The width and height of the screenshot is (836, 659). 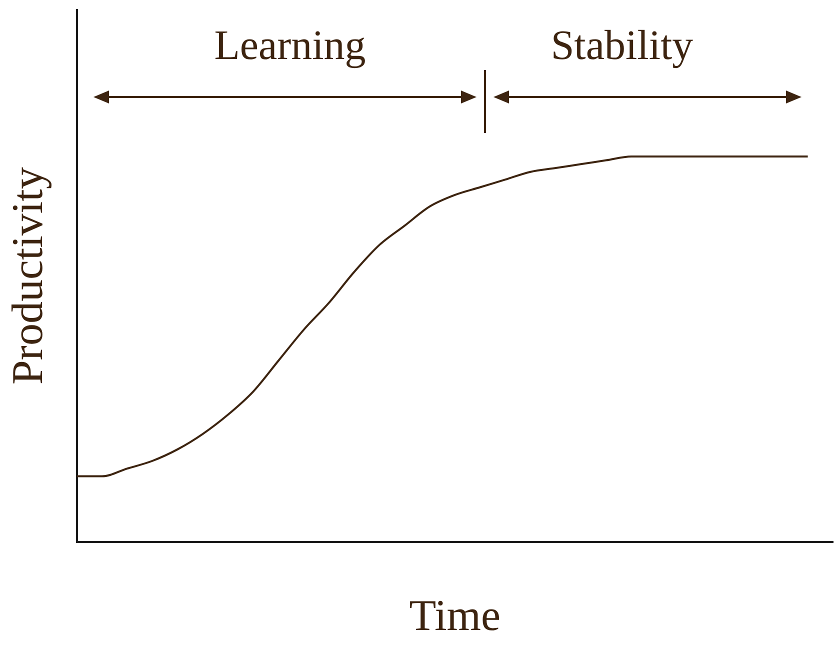 What do you see at coordinates (455, 615) in the screenshot?
I see `x-axis-title: Time` at bounding box center [455, 615].